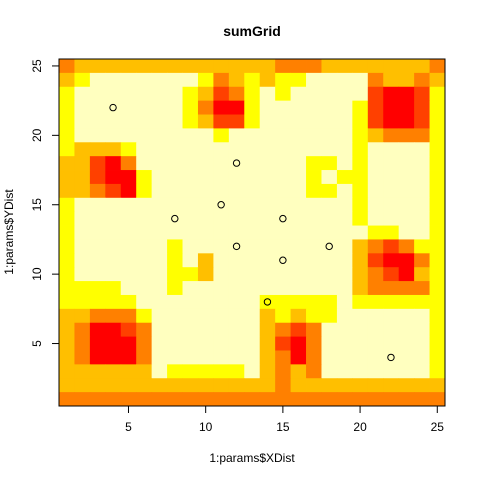 This screenshot has width=480, height=480. I want to click on x-axis: 5 10 15 20 25, so click(284, 419).